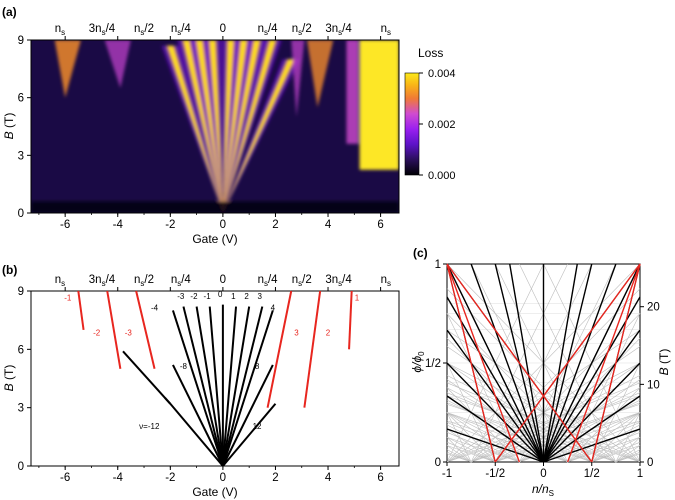  I want to click on panel-c-right-tick-label: 0, so click(650, 463).